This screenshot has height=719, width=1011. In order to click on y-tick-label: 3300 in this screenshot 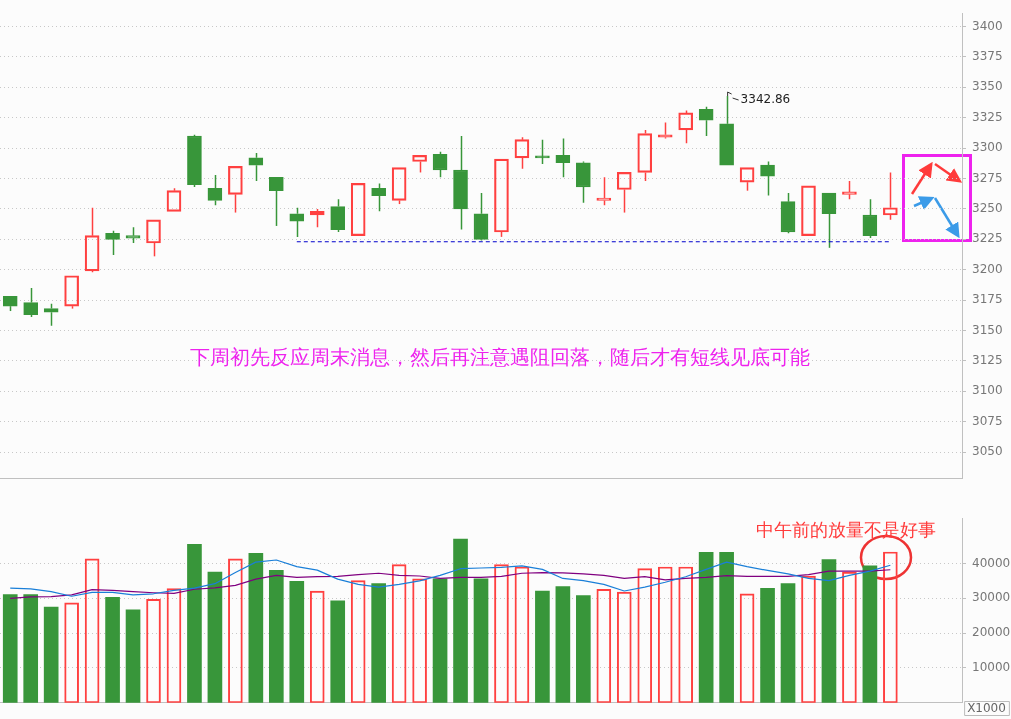, I will do `click(987, 147)`.